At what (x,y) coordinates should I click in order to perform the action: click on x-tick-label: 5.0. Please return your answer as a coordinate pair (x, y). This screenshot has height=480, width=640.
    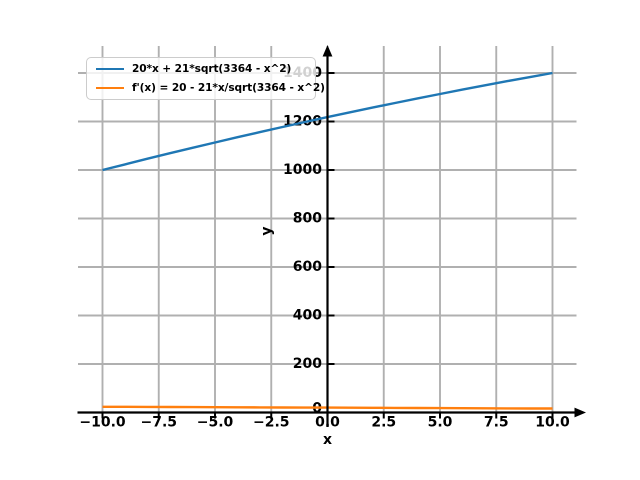
    Looking at the image, I should click on (440, 423).